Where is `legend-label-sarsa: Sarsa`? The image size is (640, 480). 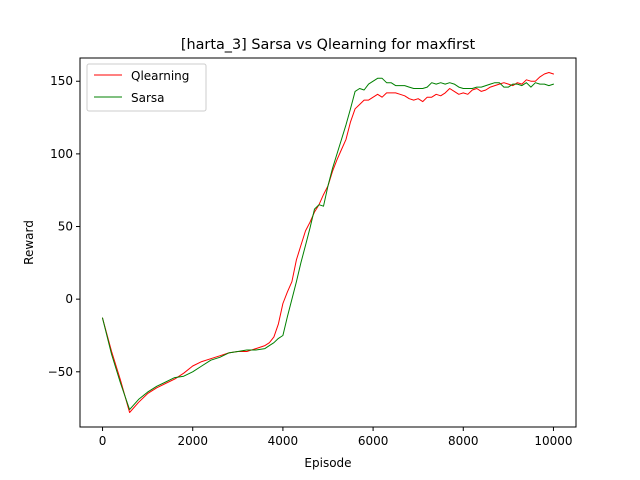
legend-label-sarsa: Sarsa is located at coordinates (148, 98).